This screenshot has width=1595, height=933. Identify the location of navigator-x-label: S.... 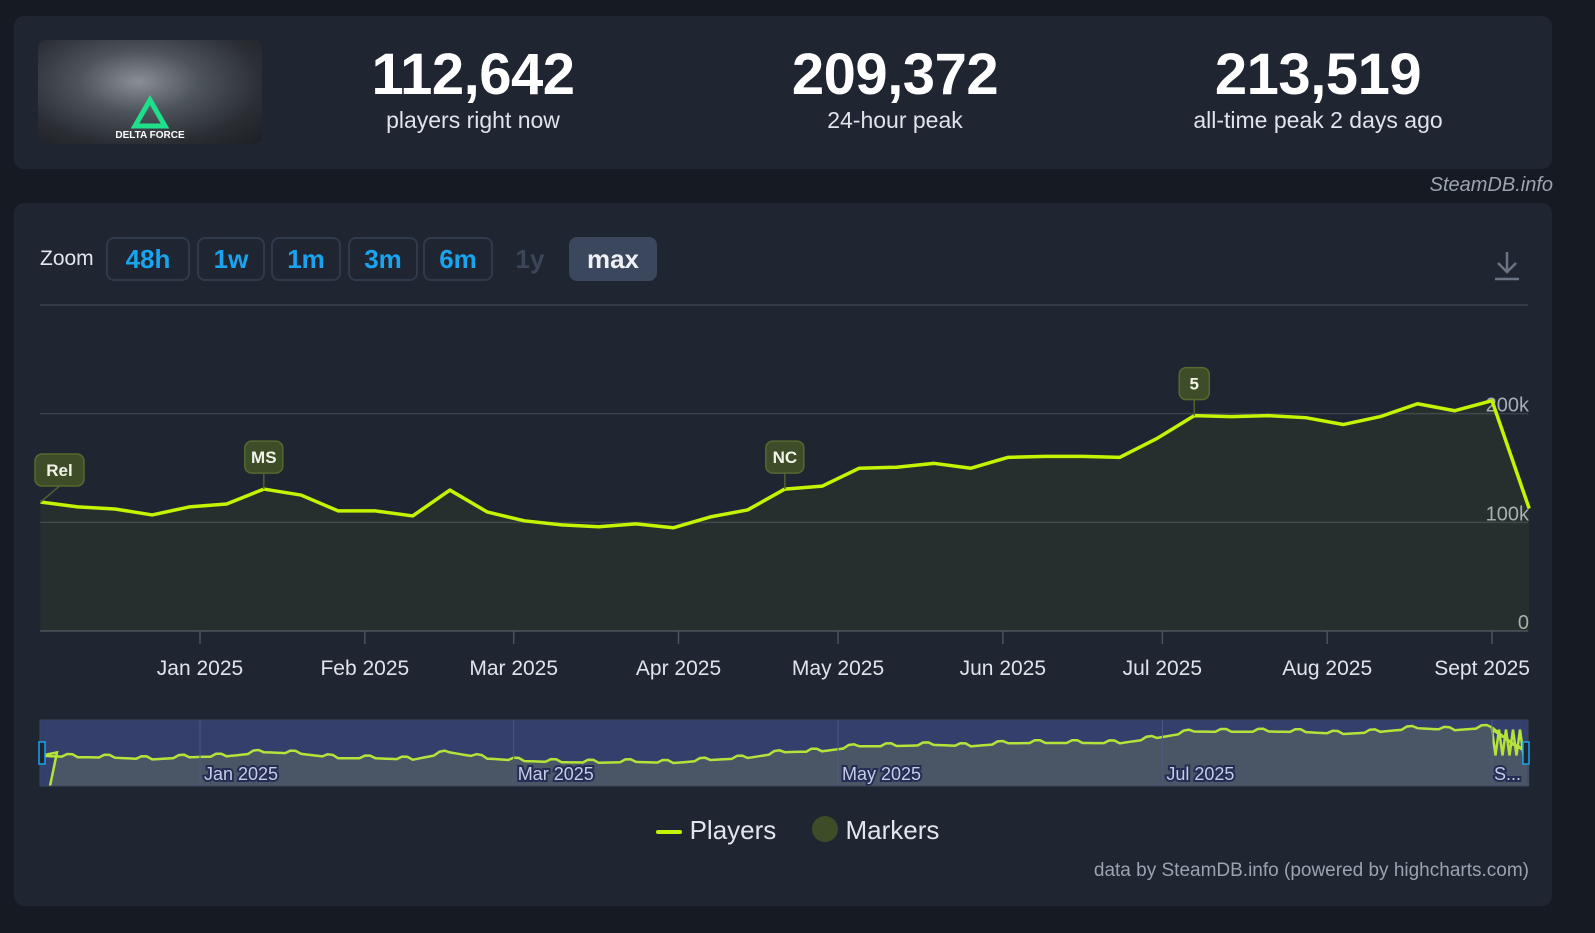
(1507, 774).